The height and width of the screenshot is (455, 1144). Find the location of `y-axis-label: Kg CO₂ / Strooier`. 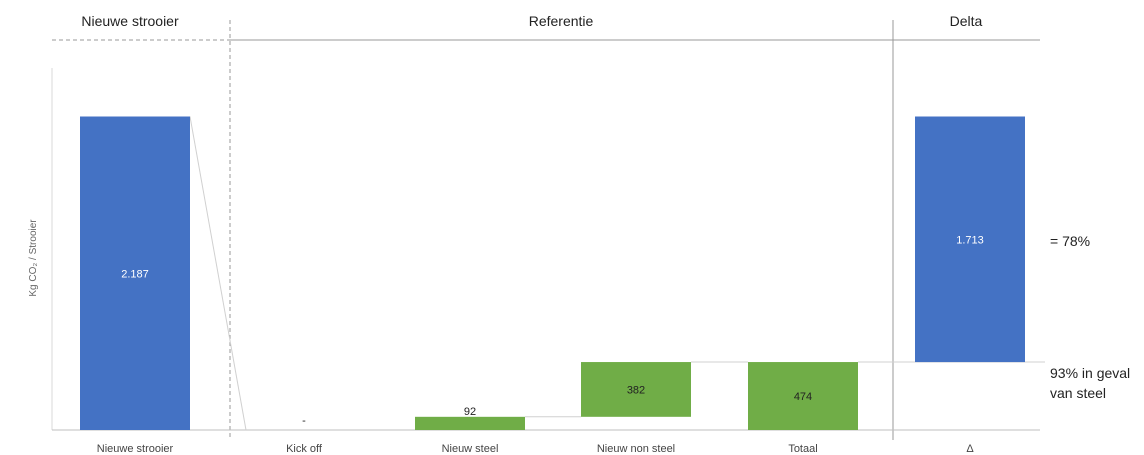

y-axis-label: Kg CO₂ / Strooier is located at coordinates (33, 258).